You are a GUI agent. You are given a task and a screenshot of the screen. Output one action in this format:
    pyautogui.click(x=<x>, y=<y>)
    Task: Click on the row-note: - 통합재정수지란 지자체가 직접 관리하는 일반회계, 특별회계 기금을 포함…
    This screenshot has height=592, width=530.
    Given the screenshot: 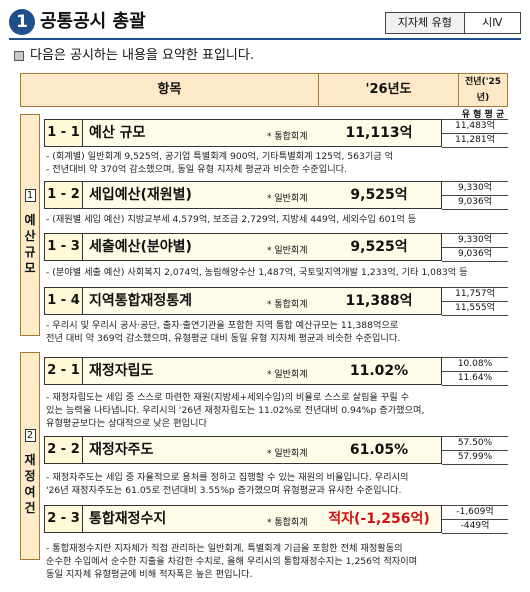 What is the action you would take?
    pyautogui.click(x=232, y=561)
    